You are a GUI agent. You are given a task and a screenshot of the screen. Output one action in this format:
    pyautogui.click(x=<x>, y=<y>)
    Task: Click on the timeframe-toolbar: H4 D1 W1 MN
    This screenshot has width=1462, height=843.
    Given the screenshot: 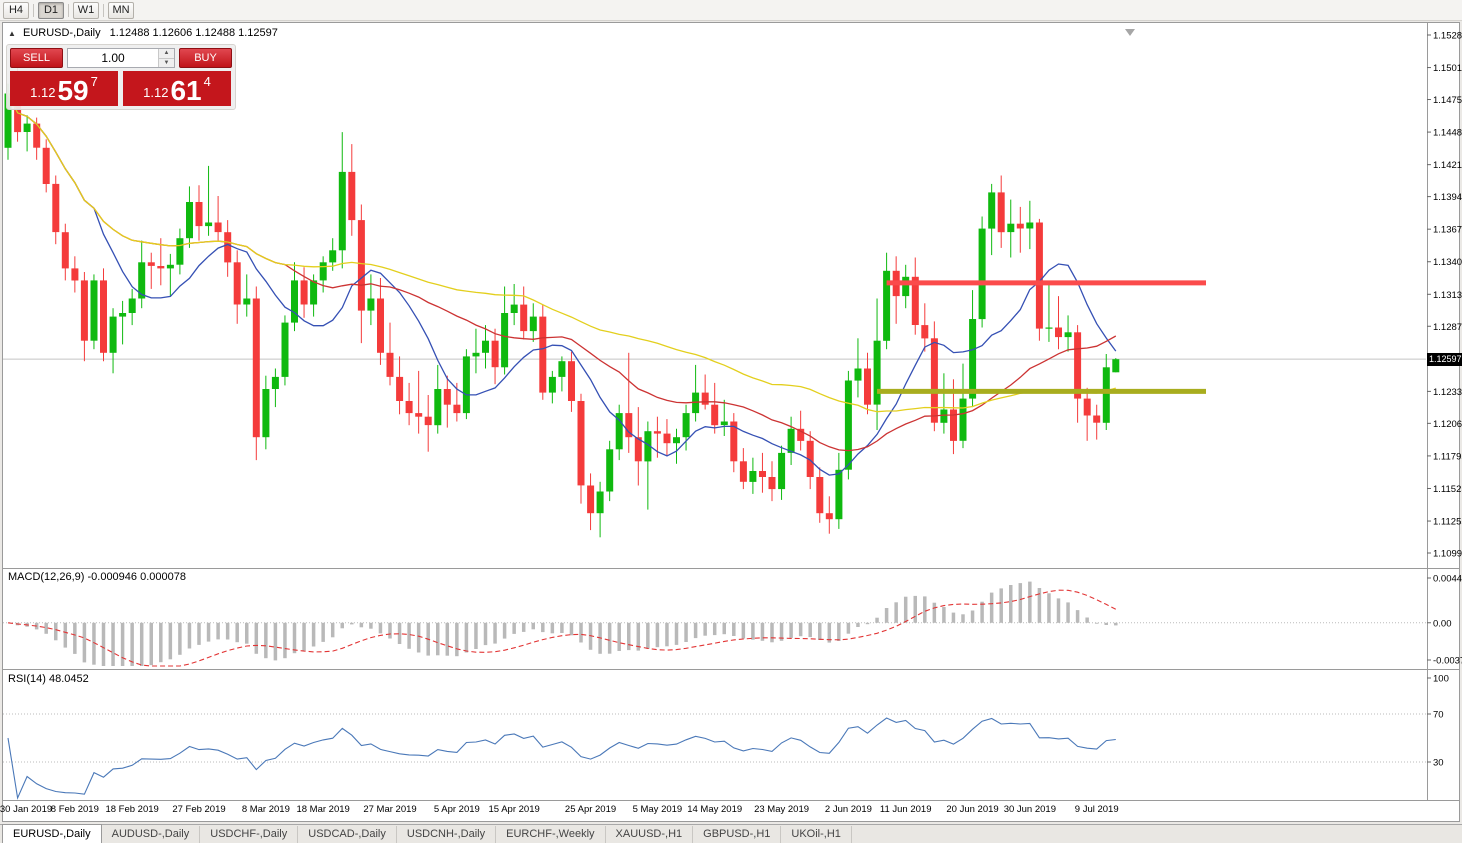 What is the action you would take?
    pyautogui.click(x=731, y=10)
    